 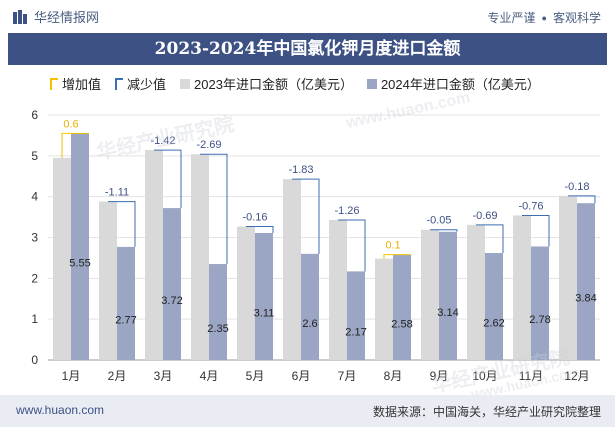 I want to click on legend-decrease: 减少值, so click(x=140, y=83).